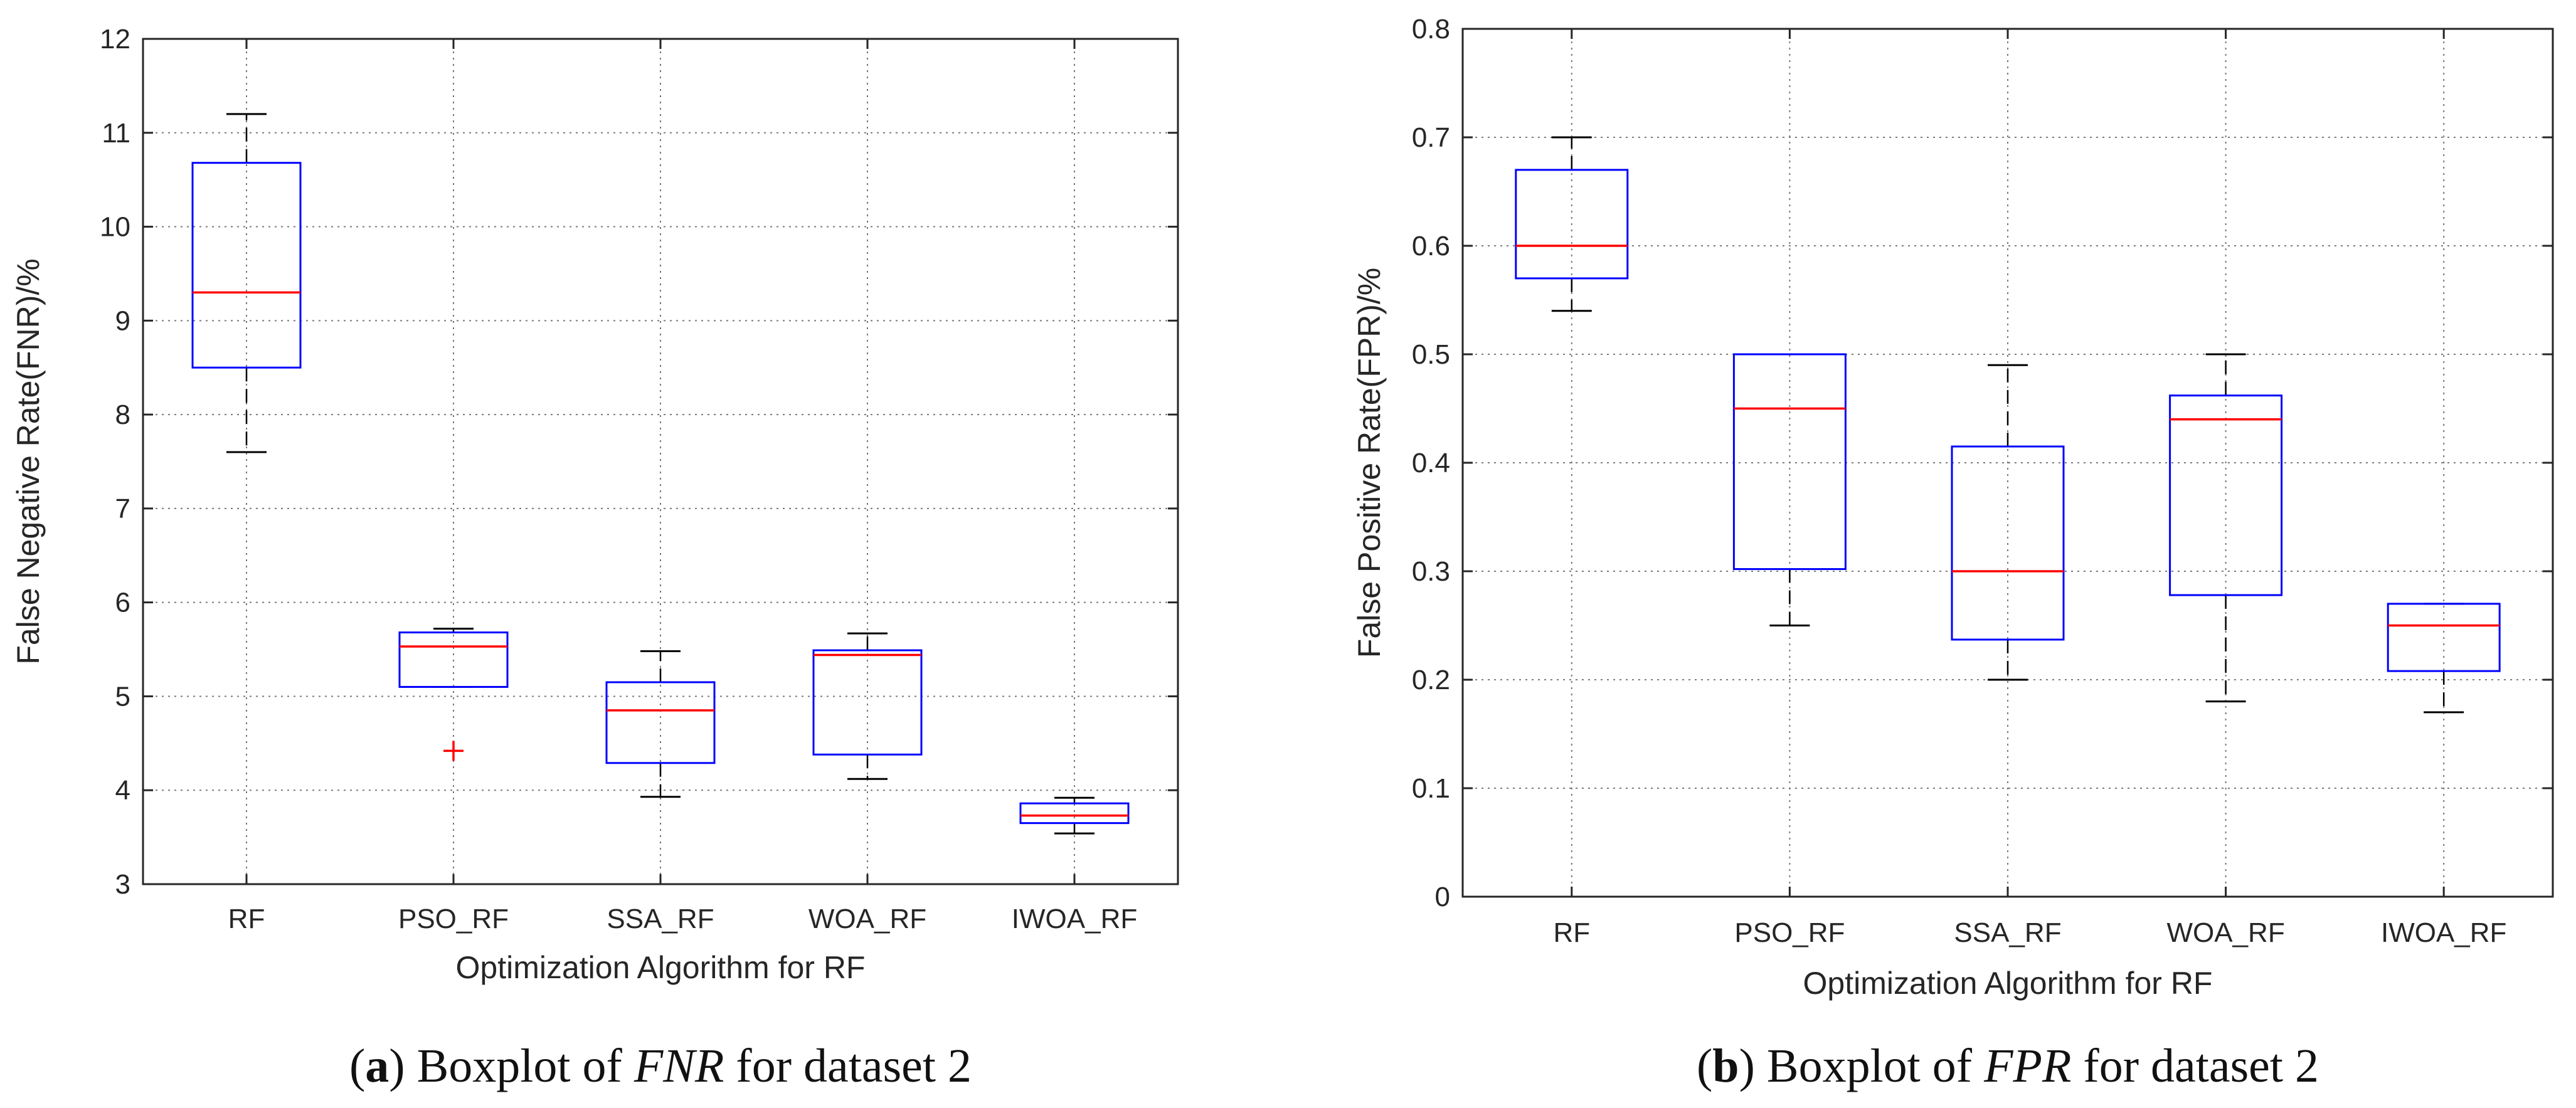 This screenshot has height=1108, width=2576. I want to click on y-tick-label: 0.2, so click(1431, 680).